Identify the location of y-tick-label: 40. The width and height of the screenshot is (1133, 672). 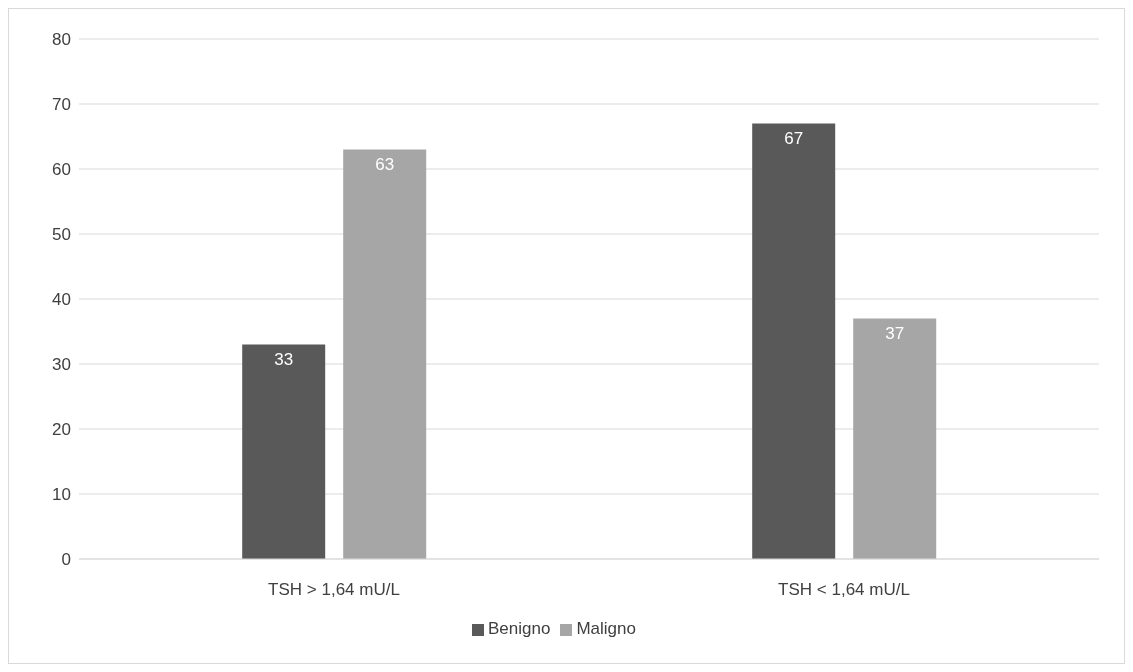
(61, 300).